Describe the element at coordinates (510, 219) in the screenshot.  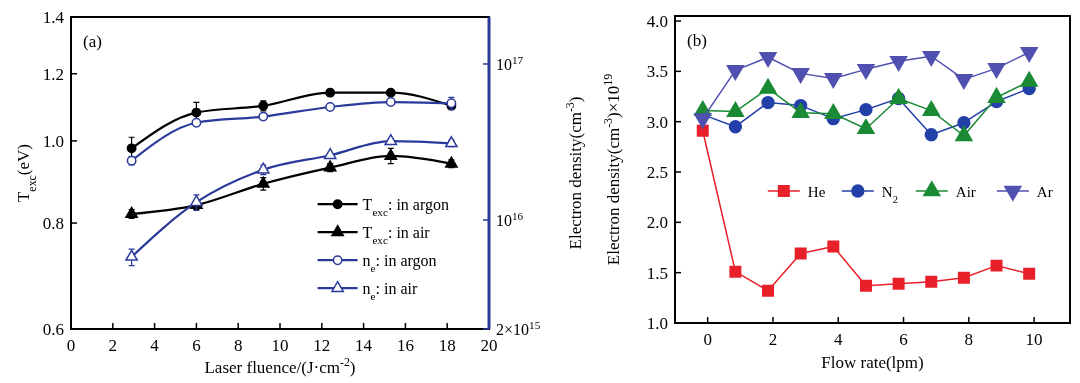
I see `y-tick-label: 10$^{16}$` at that location.